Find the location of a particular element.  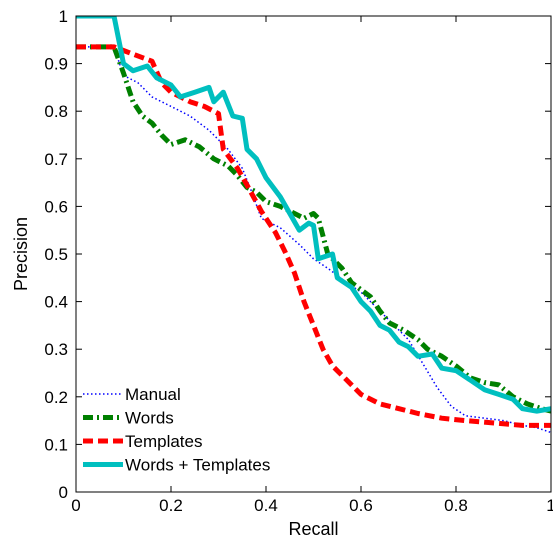

y-tick-label: 0.9 is located at coordinates (56, 64).